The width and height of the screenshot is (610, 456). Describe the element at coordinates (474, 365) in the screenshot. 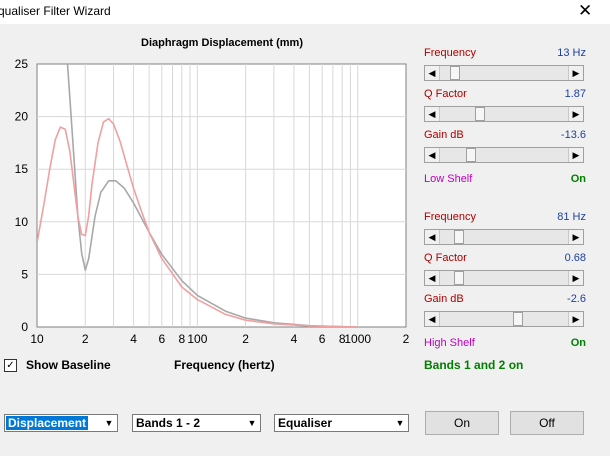

I see `bands-status: Bands 1 and 2 on` at that location.